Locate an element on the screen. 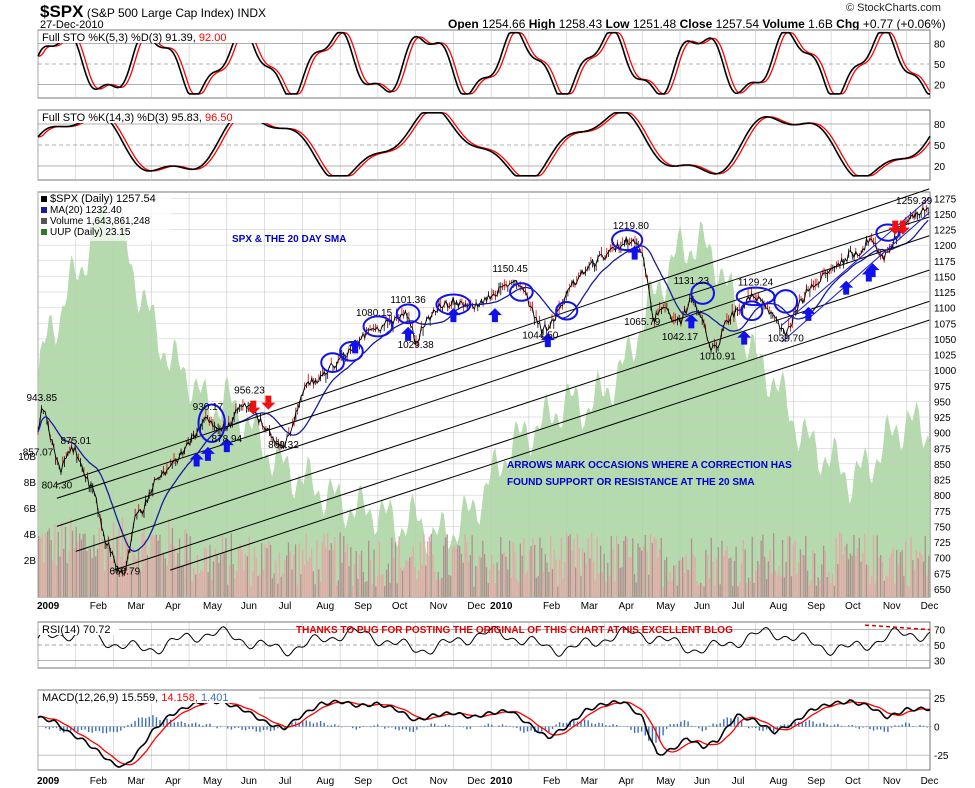 The width and height of the screenshot is (975, 788). price-tick-label: 1225 is located at coordinates (945, 231).